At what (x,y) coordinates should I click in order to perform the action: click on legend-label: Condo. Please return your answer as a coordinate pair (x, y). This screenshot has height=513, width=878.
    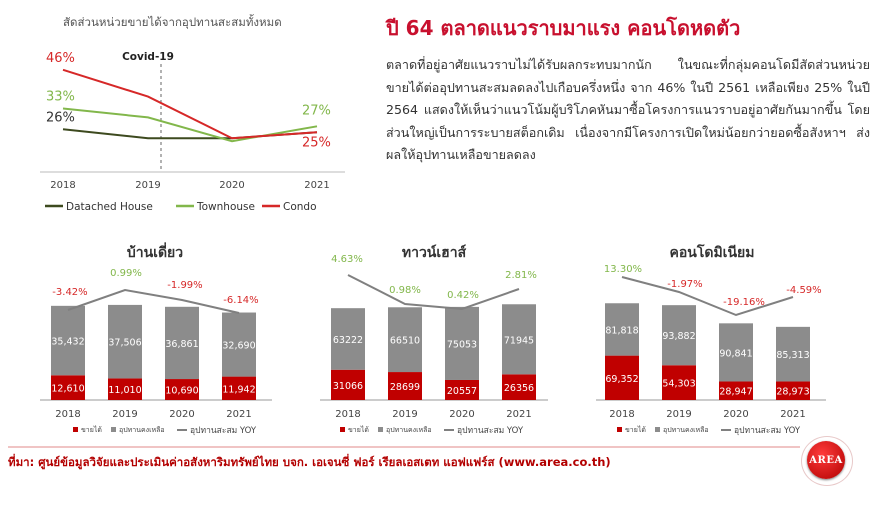
    Looking at the image, I should click on (300, 207).